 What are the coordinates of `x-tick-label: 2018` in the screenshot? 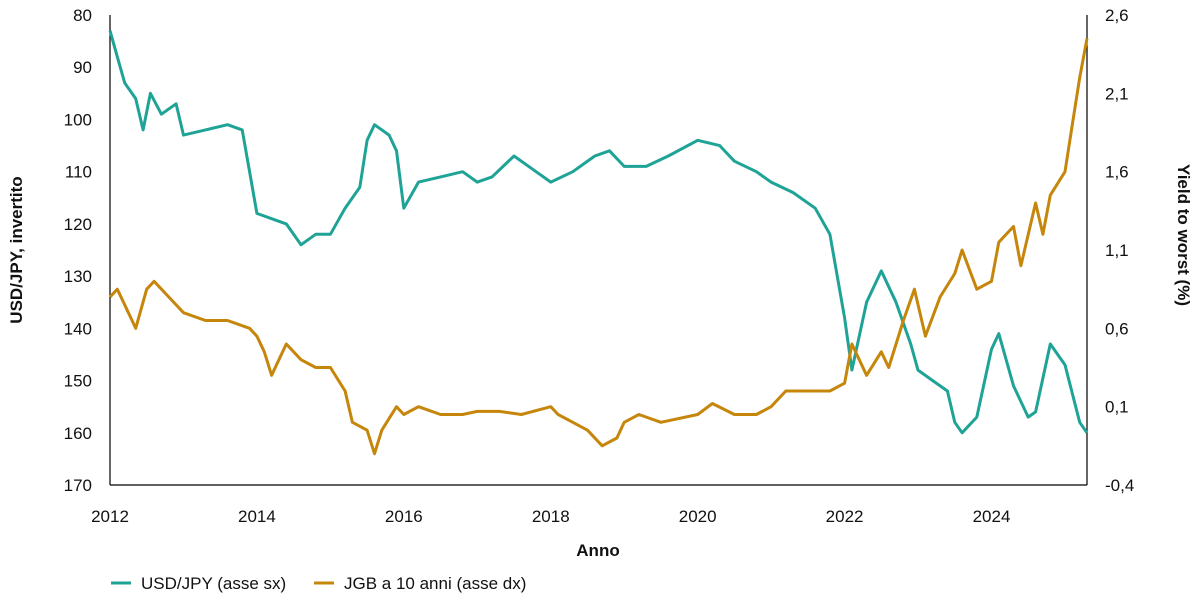 It's located at (551, 516).